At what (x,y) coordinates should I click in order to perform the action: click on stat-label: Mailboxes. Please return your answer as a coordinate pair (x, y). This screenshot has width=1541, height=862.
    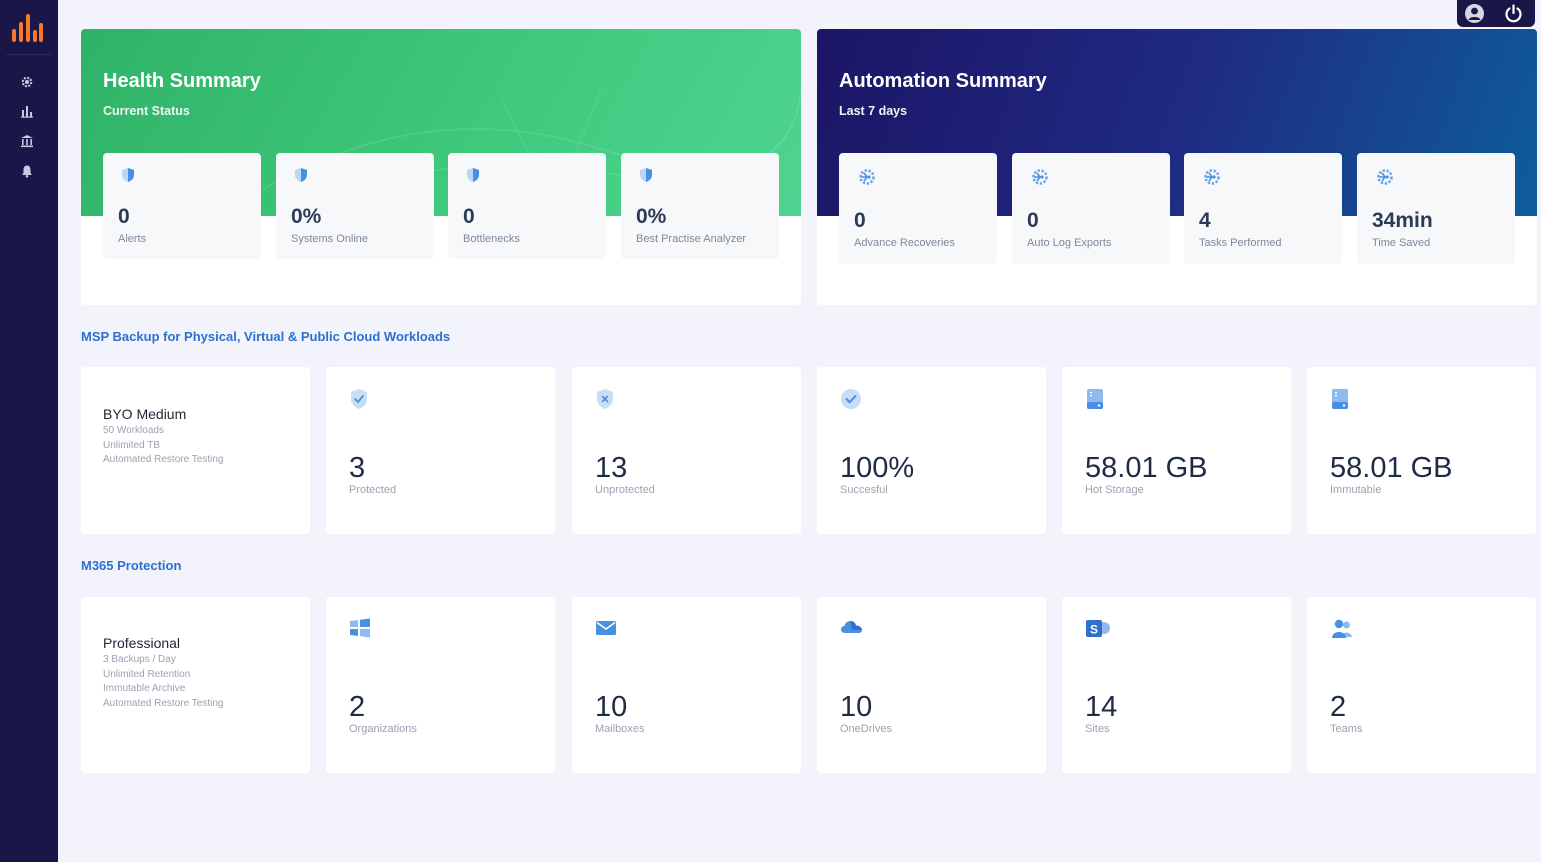
    Looking at the image, I should click on (620, 729).